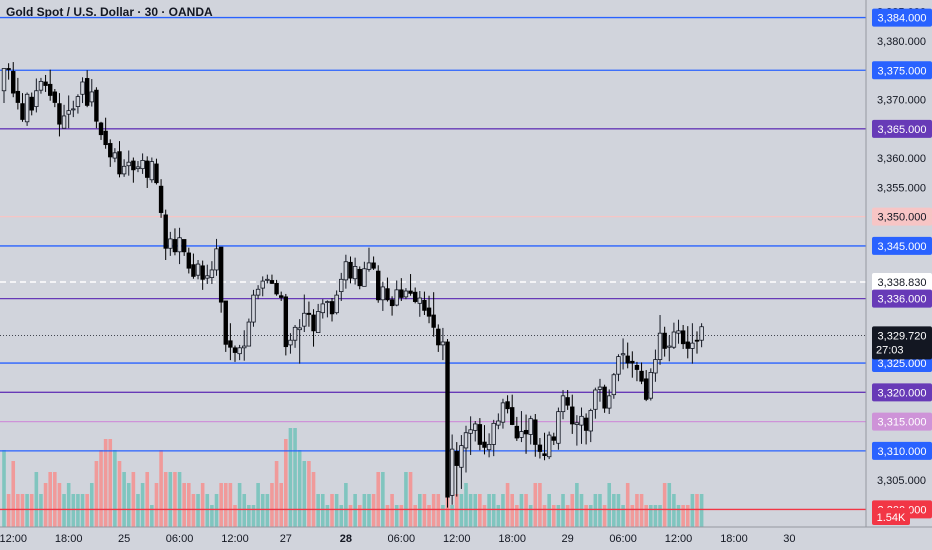 This screenshot has height=550, width=932. Describe the element at coordinates (891, 518) in the screenshot. I see `volume-label: 1.54K` at that location.